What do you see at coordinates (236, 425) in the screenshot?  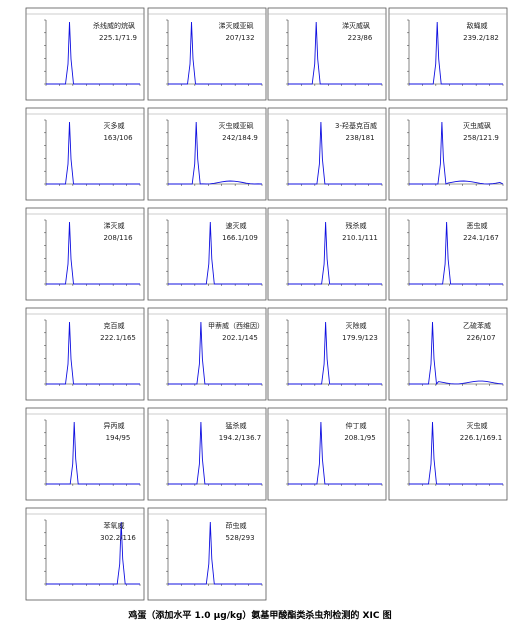 I see `compound-name: 猛杀威` at bounding box center [236, 425].